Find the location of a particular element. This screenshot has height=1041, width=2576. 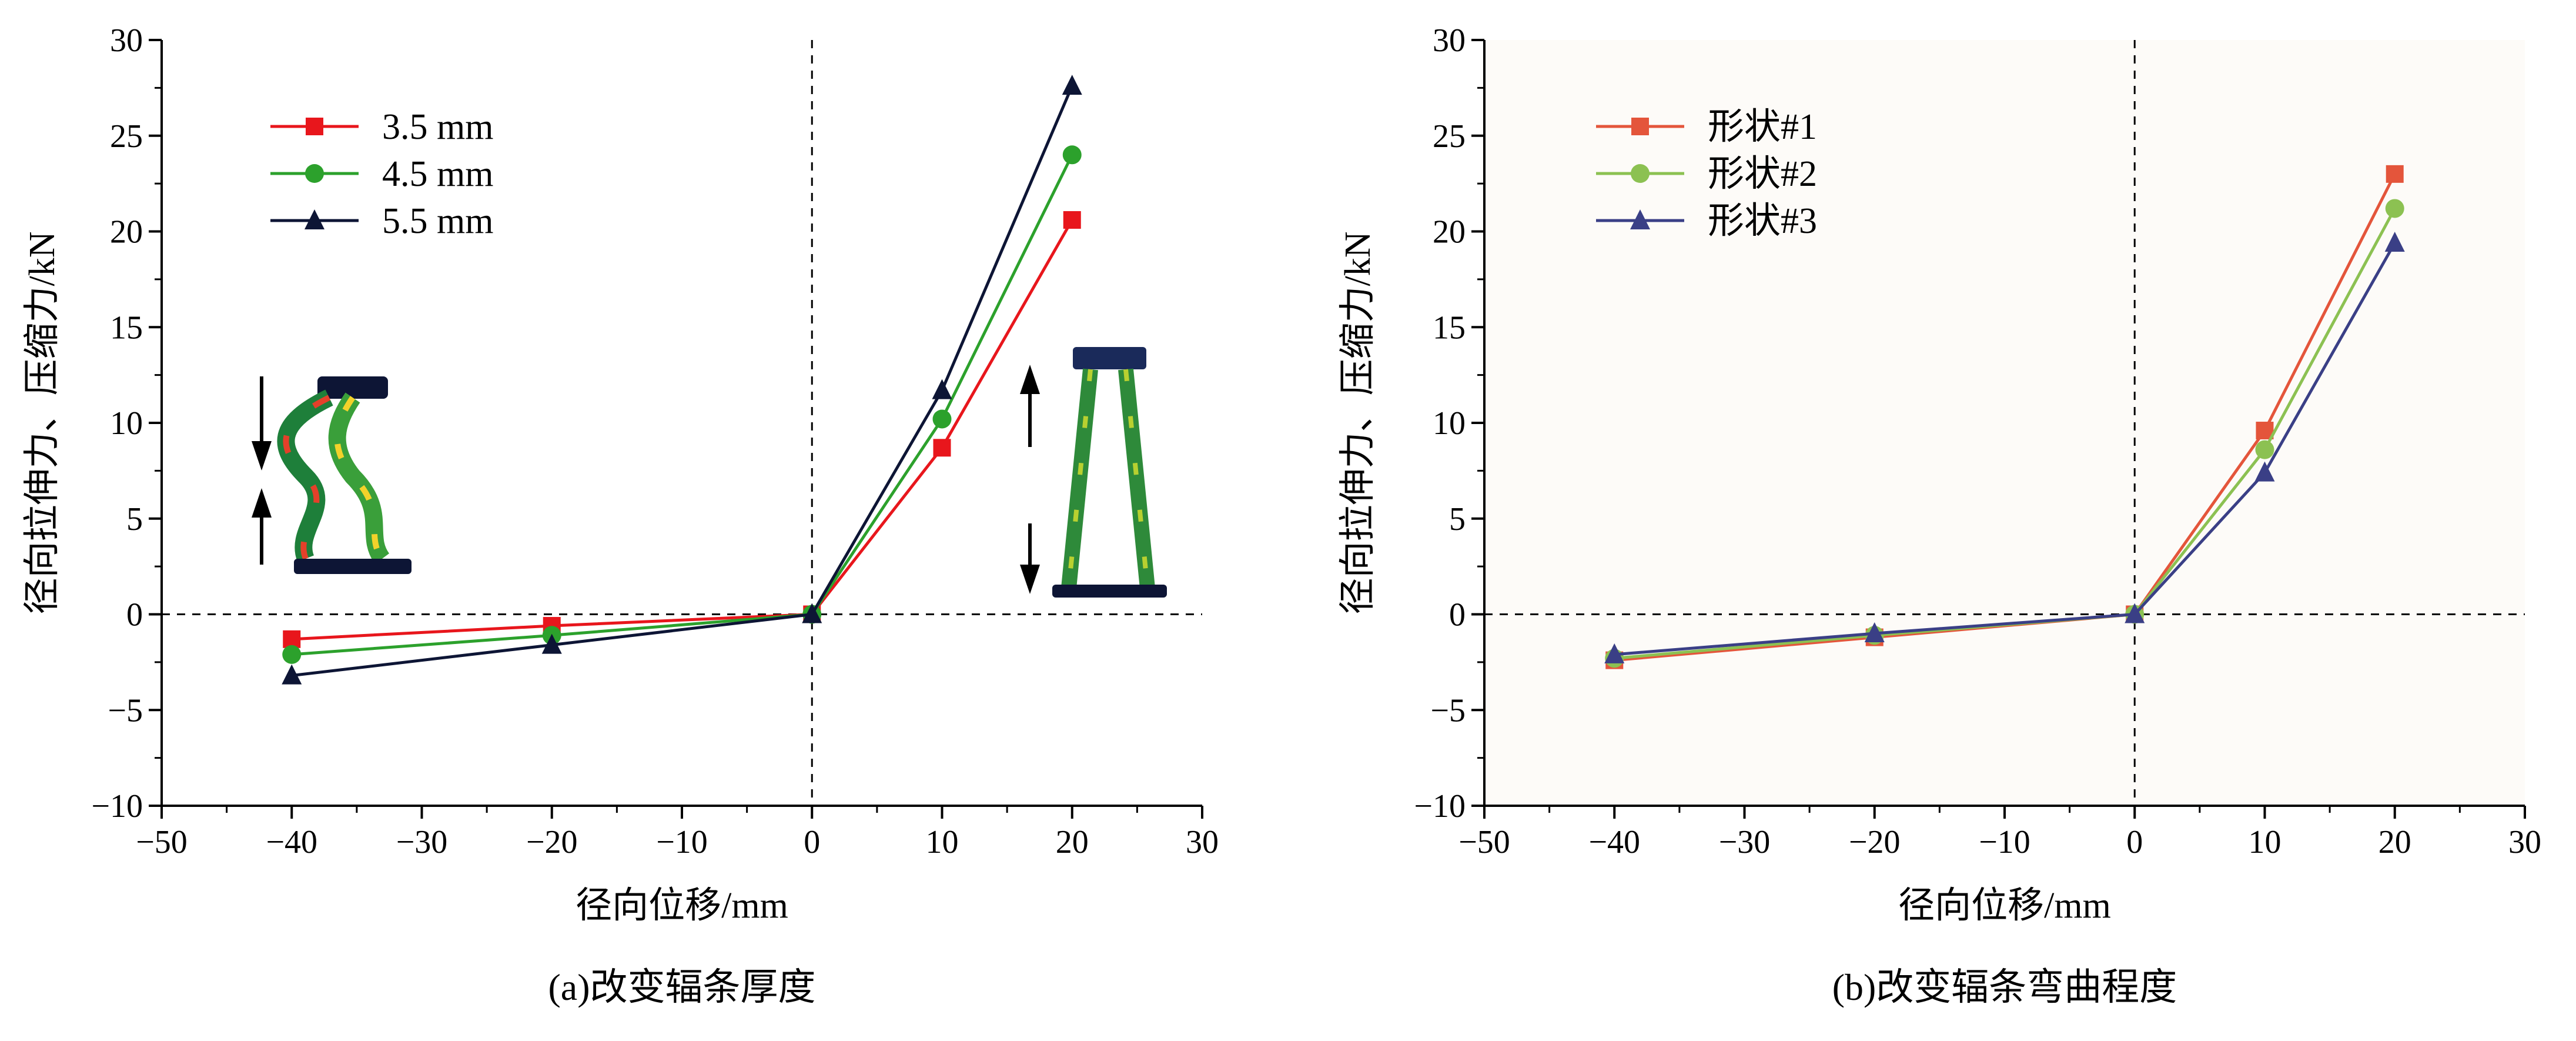

legend: 形状#1 形状#2 形状#3 is located at coordinates (1706, 174).